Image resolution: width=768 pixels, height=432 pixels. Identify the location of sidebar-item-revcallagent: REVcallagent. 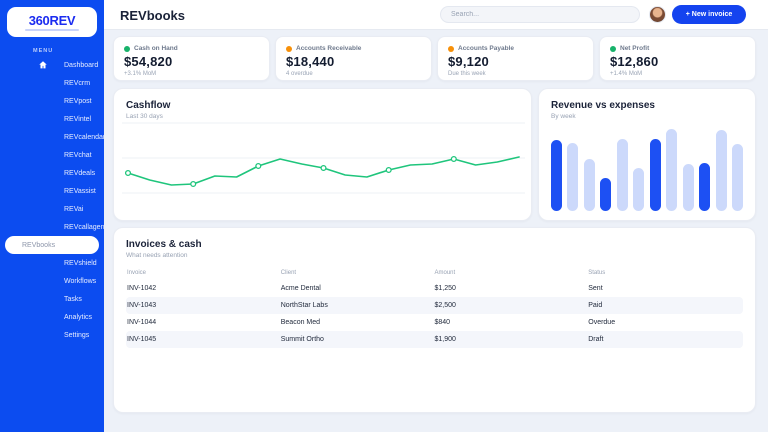
(53, 227).